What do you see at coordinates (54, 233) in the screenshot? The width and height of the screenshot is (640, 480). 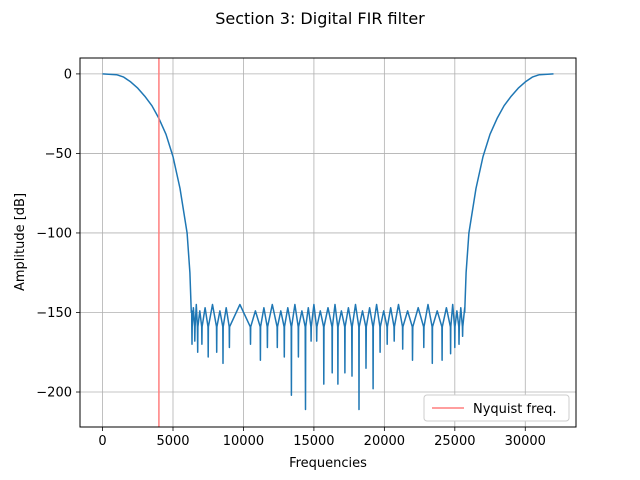 I see `y-tick-label: −100` at bounding box center [54, 233].